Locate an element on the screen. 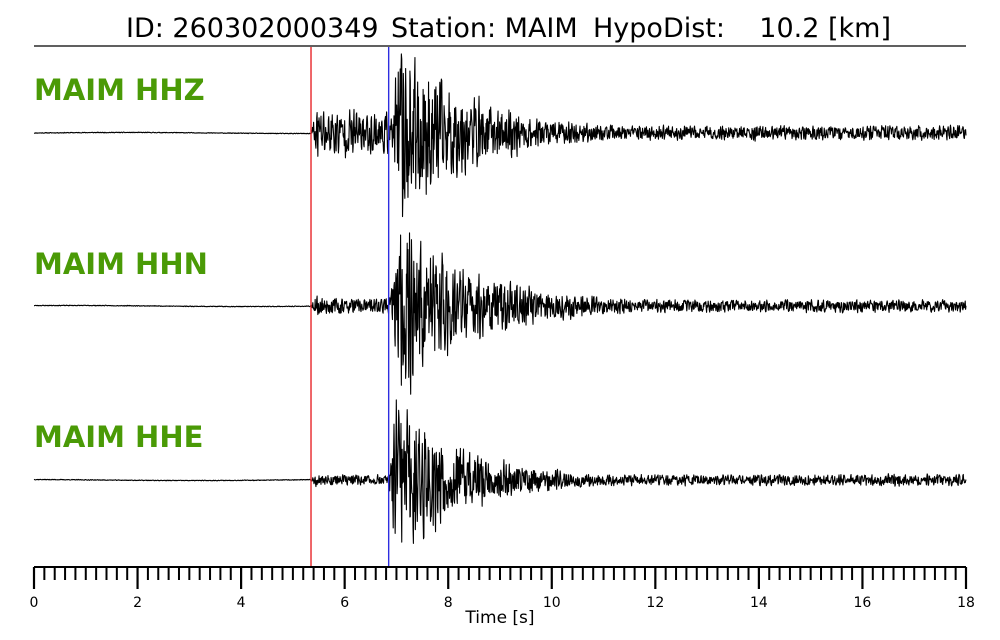 The image size is (1000, 640). x-tick-label: 8 is located at coordinates (448, 603).